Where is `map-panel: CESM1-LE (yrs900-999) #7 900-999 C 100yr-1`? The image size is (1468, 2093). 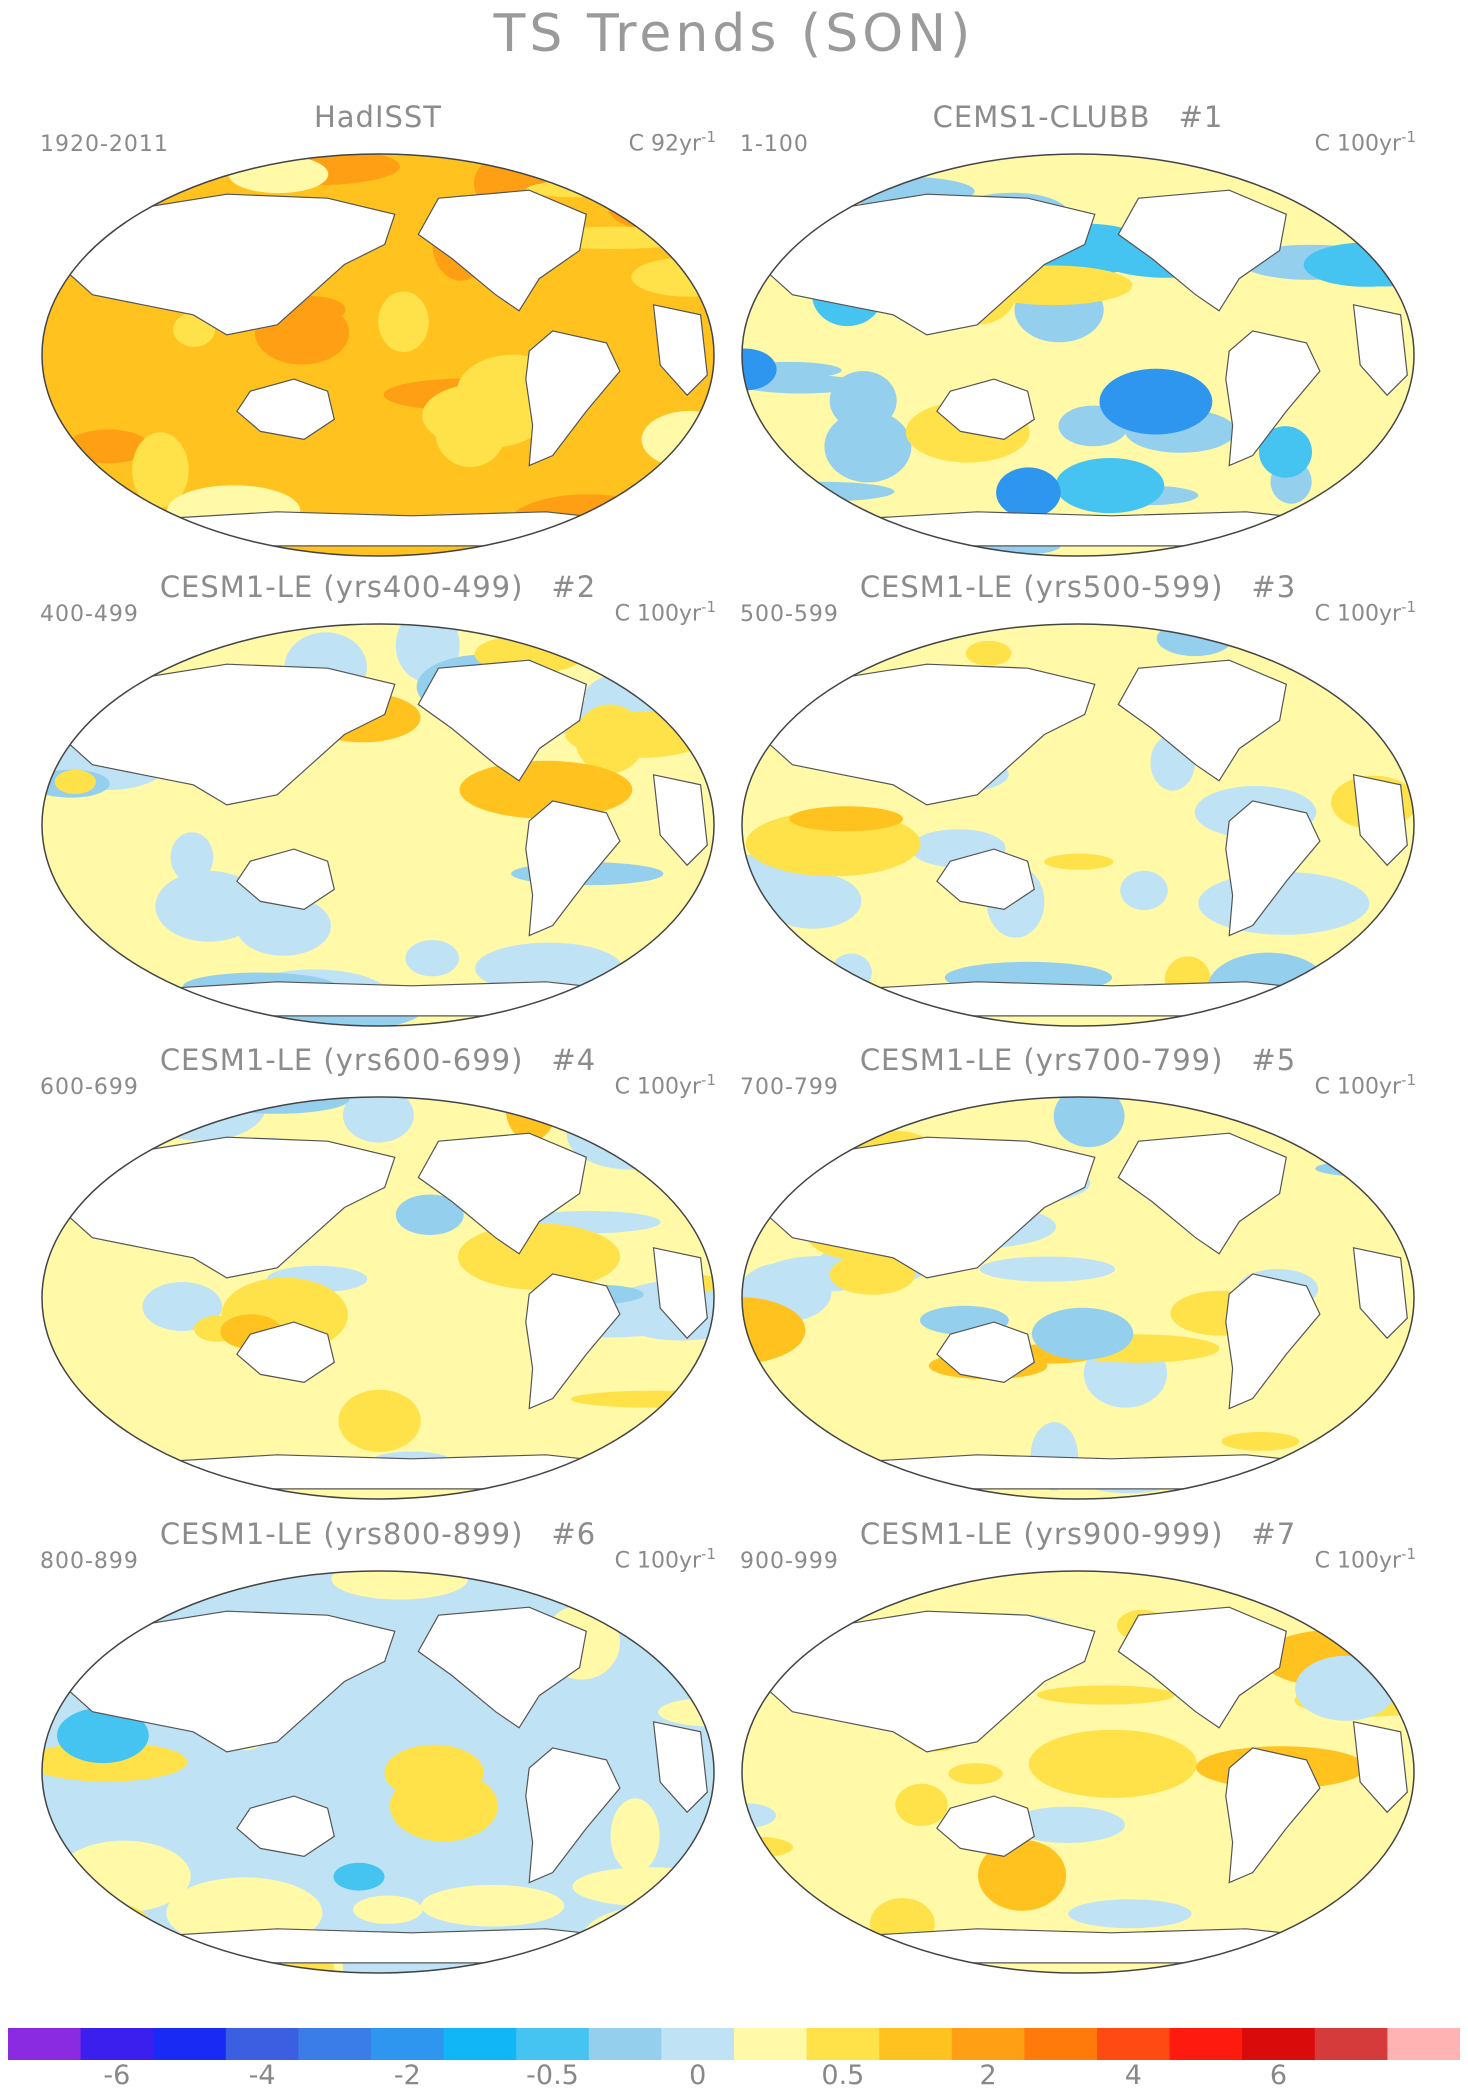 map-panel: CESM1-LE (yrs900-999) #7 900-999 C 100yr-1 is located at coordinates (1078, 1752).